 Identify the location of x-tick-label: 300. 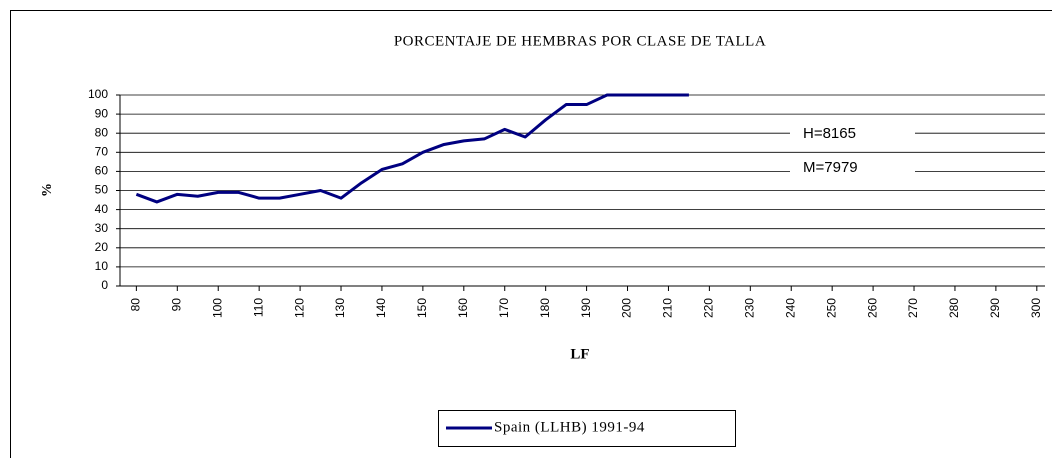
(1036, 308).